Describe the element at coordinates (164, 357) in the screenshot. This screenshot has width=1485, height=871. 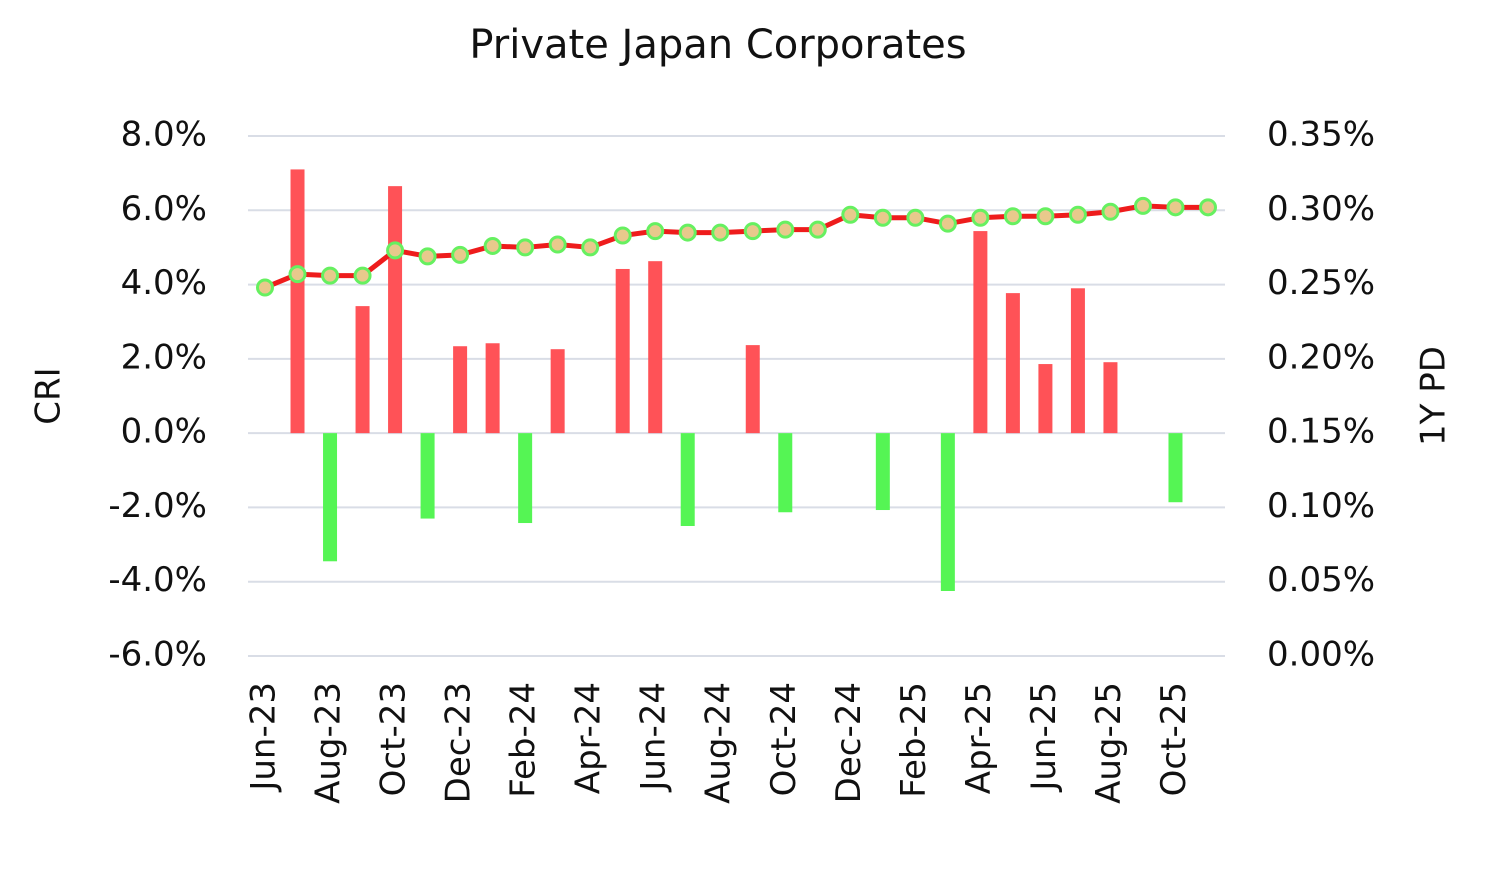
I see `y-tick-label: 2.0%` at that location.